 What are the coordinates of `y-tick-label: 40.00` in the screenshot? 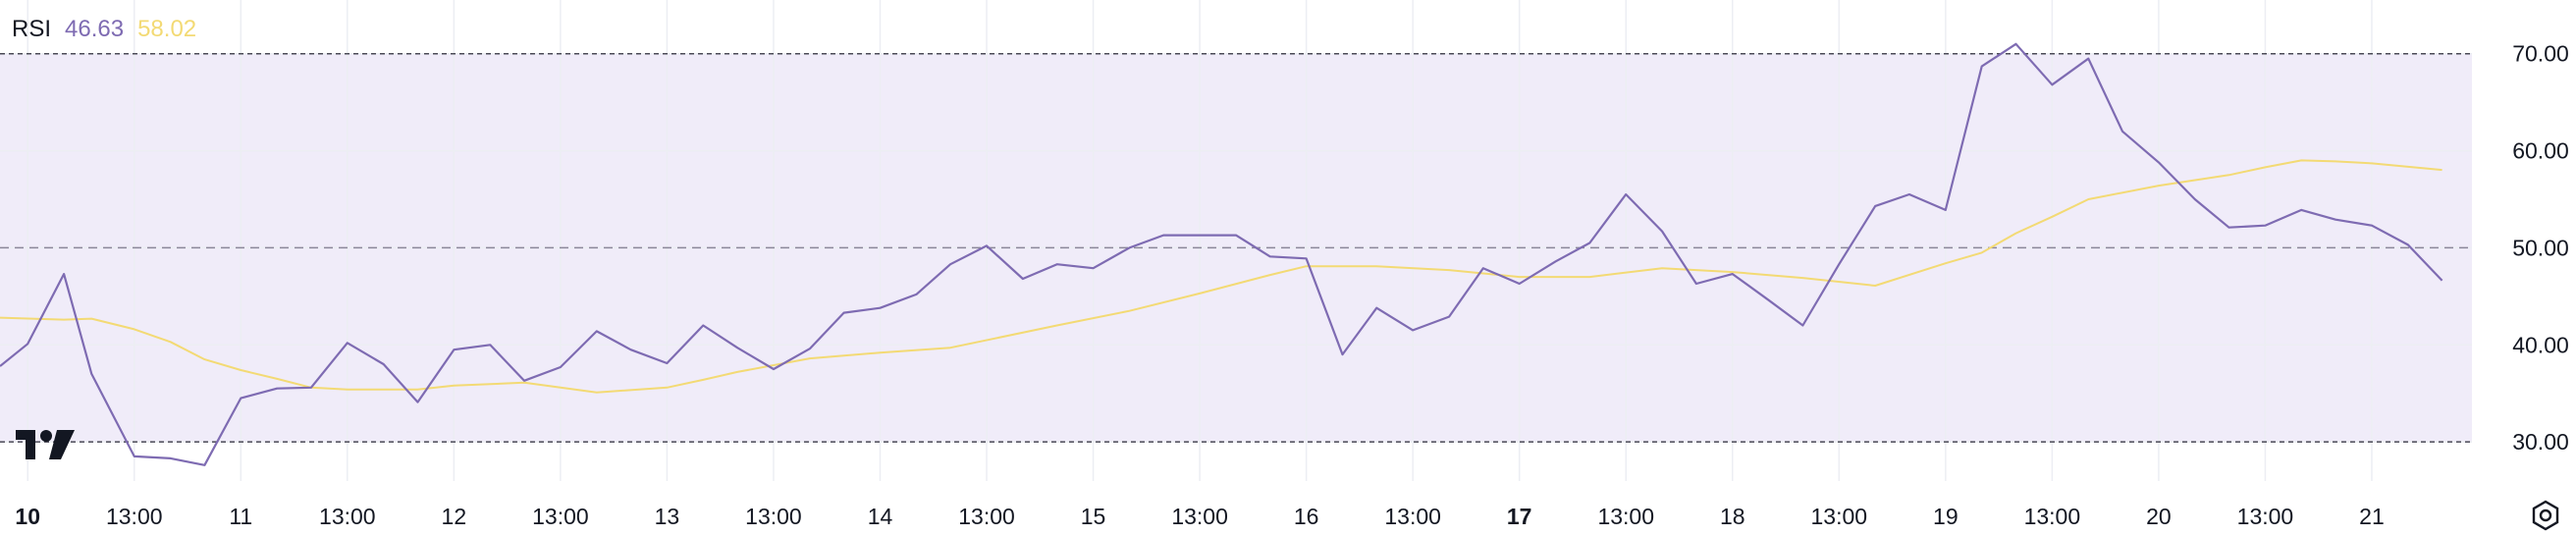 It's located at (2540, 345).